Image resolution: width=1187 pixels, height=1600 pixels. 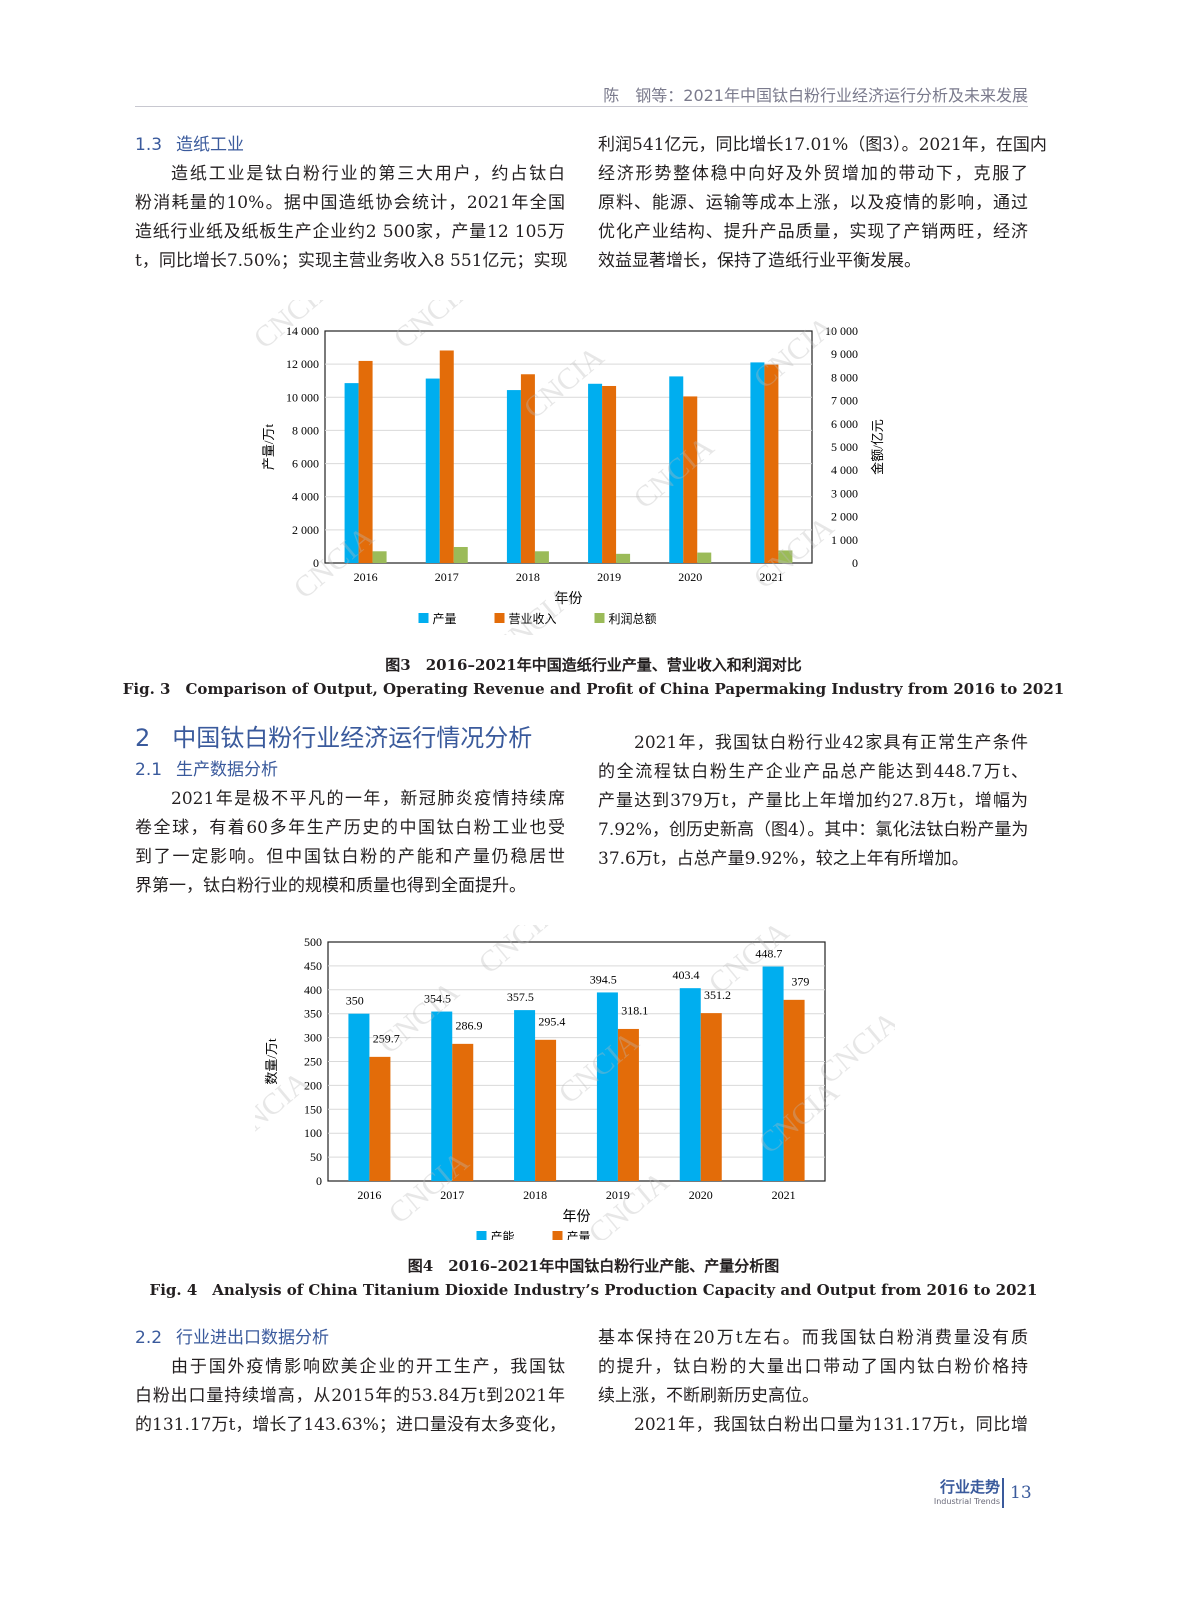 What do you see at coordinates (813, 174) in the screenshot?
I see `text-line: 经济形势整体稳中向好及外贸增加的带动下，克服了` at bounding box center [813, 174].